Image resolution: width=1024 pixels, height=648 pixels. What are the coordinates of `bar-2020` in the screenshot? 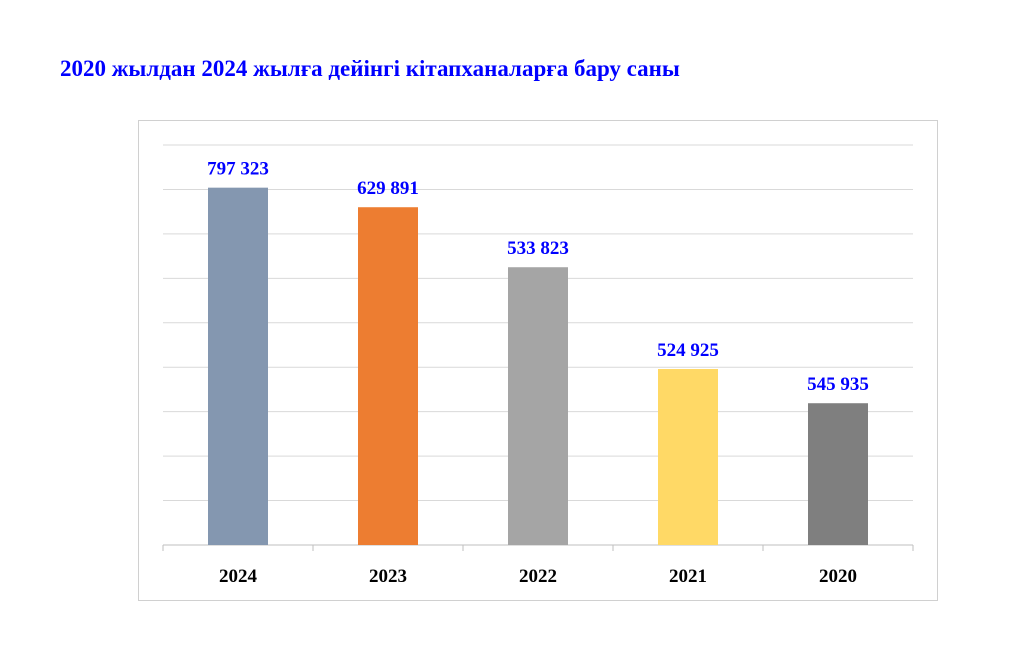 It's located at (838, 474).